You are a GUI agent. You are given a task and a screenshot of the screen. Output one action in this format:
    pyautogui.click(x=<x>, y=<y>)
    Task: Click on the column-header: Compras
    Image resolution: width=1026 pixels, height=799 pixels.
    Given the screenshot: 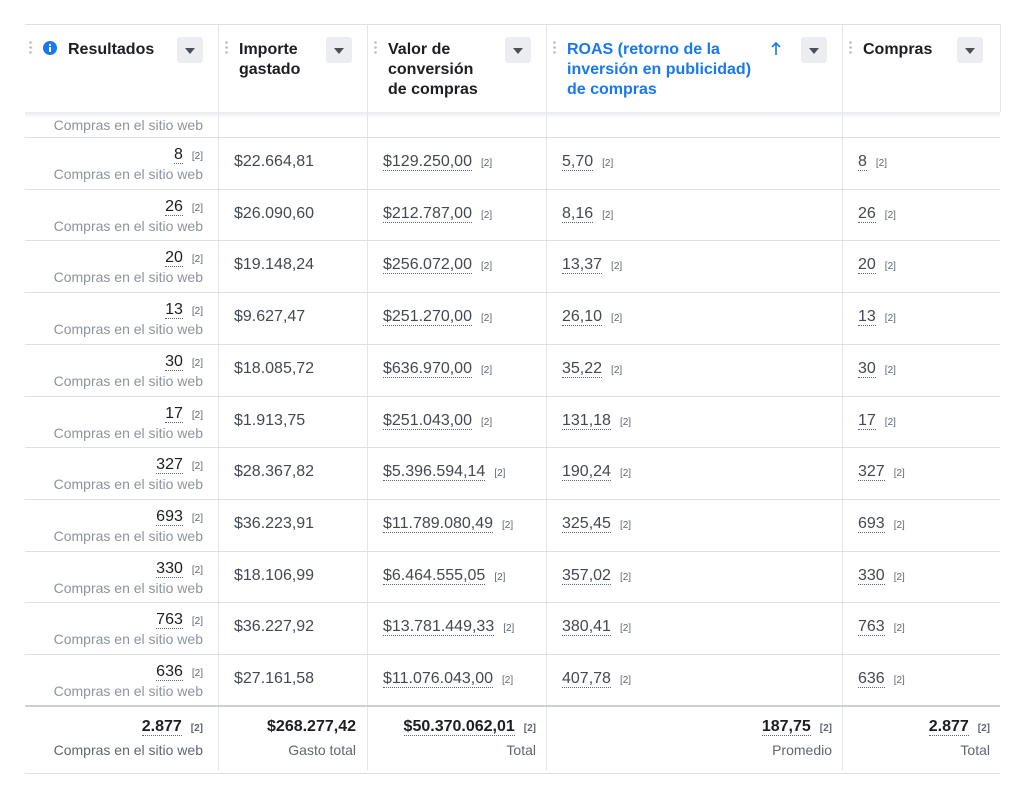 What is the action you would take?
    pyautogui.click(x=898, y=49)
    